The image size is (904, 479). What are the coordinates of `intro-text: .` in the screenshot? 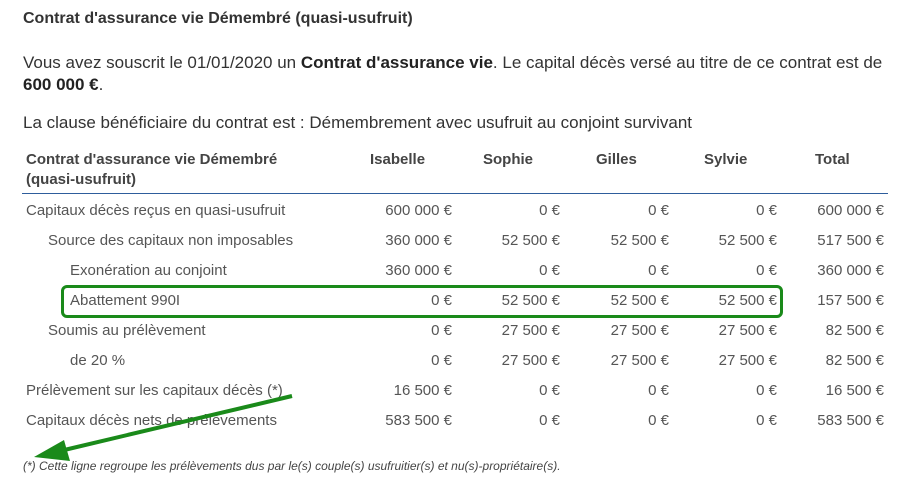 It's located at (101, 84).